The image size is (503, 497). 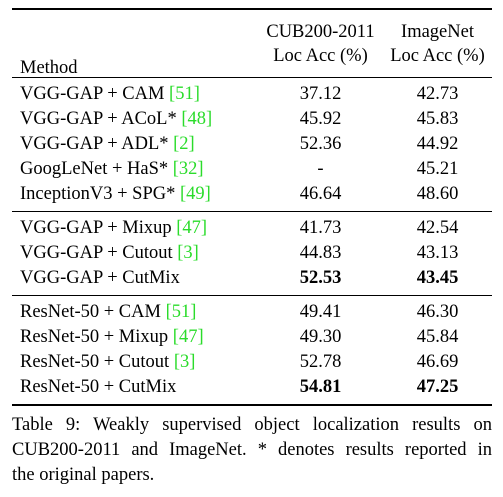 What do you see at coordinates (437, 169) in the screenshot?
I see `imagenet-cell: 45.21` at bounding box center [437, 169].